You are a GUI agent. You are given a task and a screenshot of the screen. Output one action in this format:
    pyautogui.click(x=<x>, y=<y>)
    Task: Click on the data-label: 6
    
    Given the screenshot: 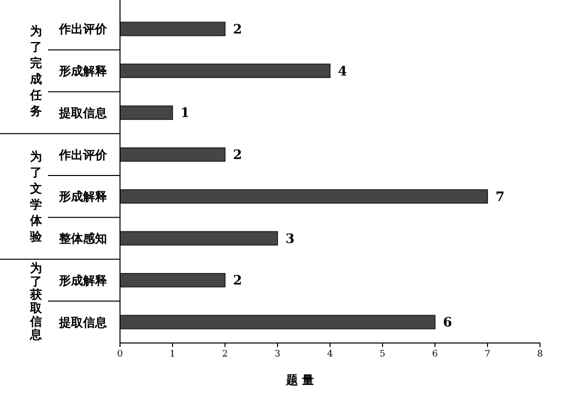 What is the action you would take?
    pyautogui.click(x=447, y=323)
    